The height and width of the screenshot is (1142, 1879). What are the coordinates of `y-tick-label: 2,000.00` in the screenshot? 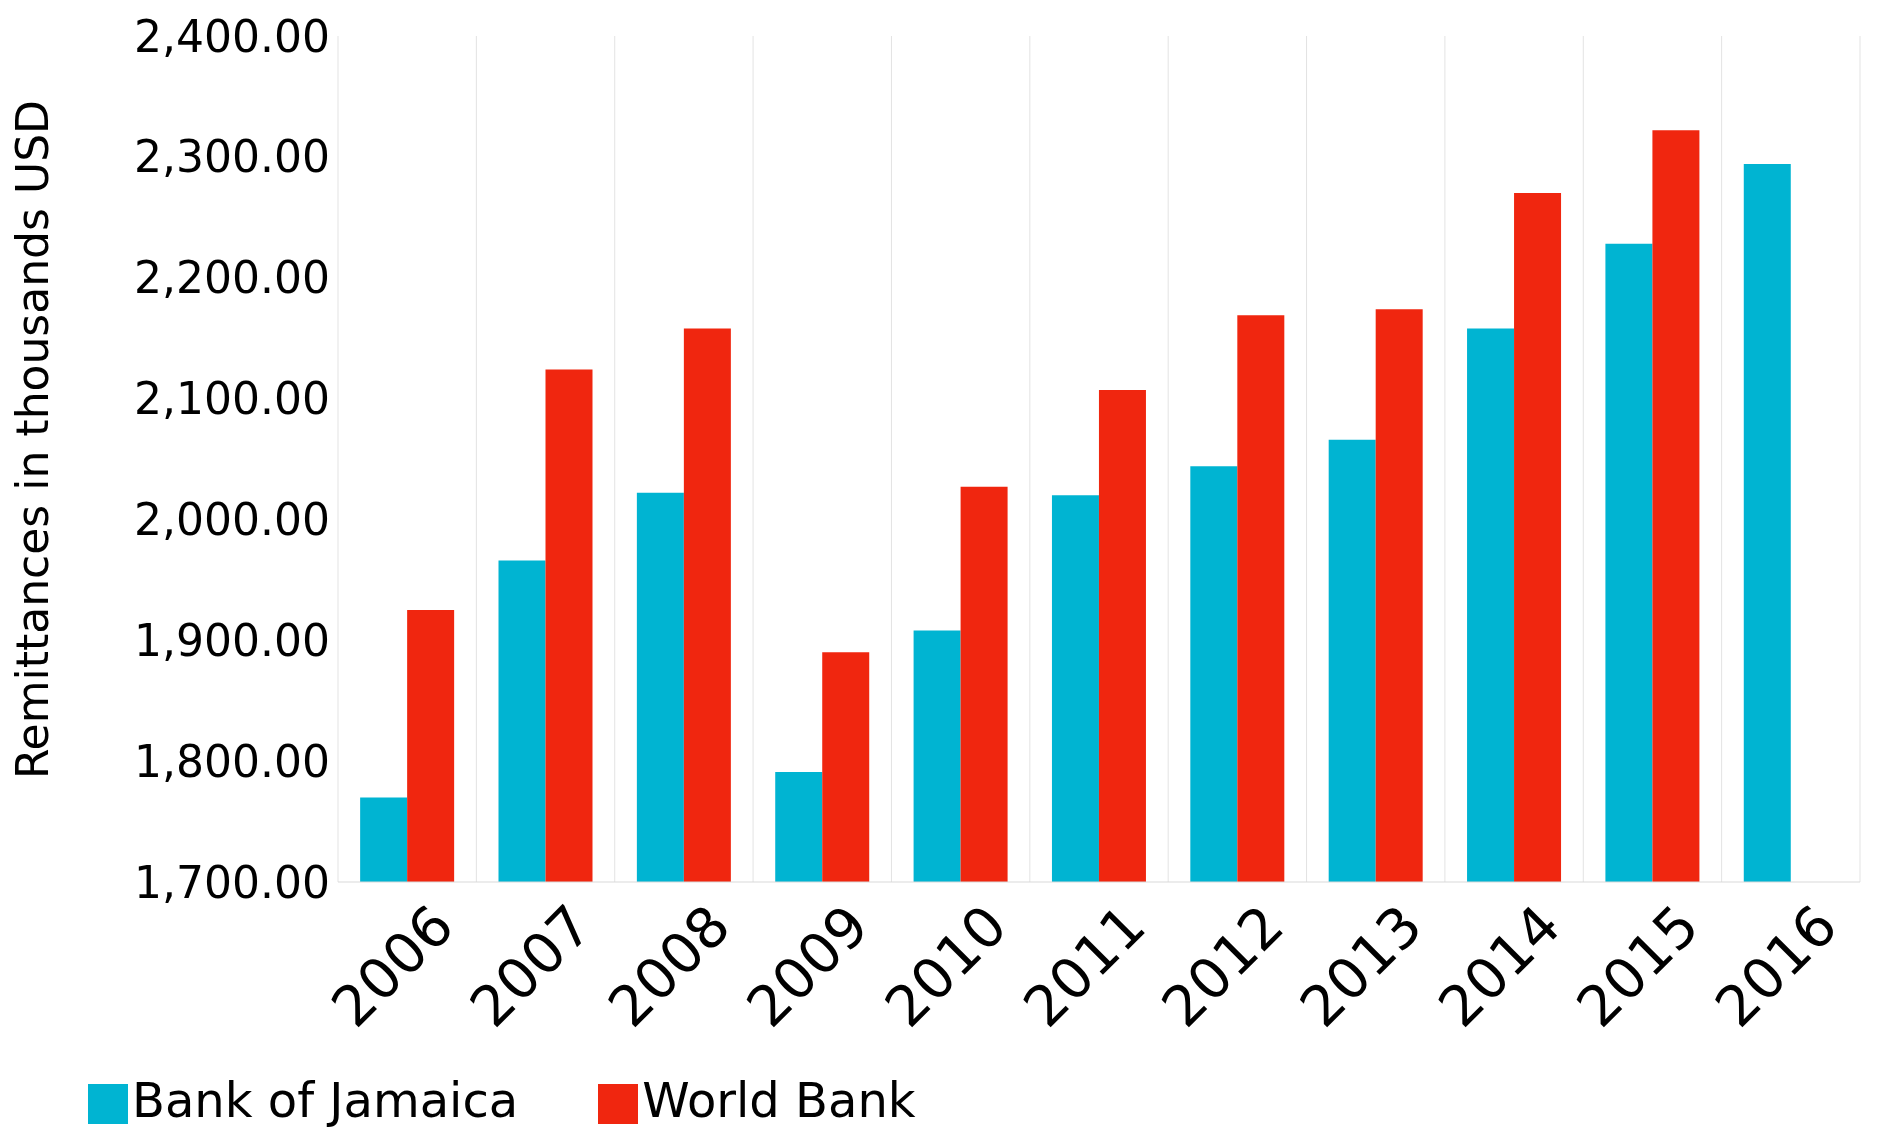 It's located at (232, 520).